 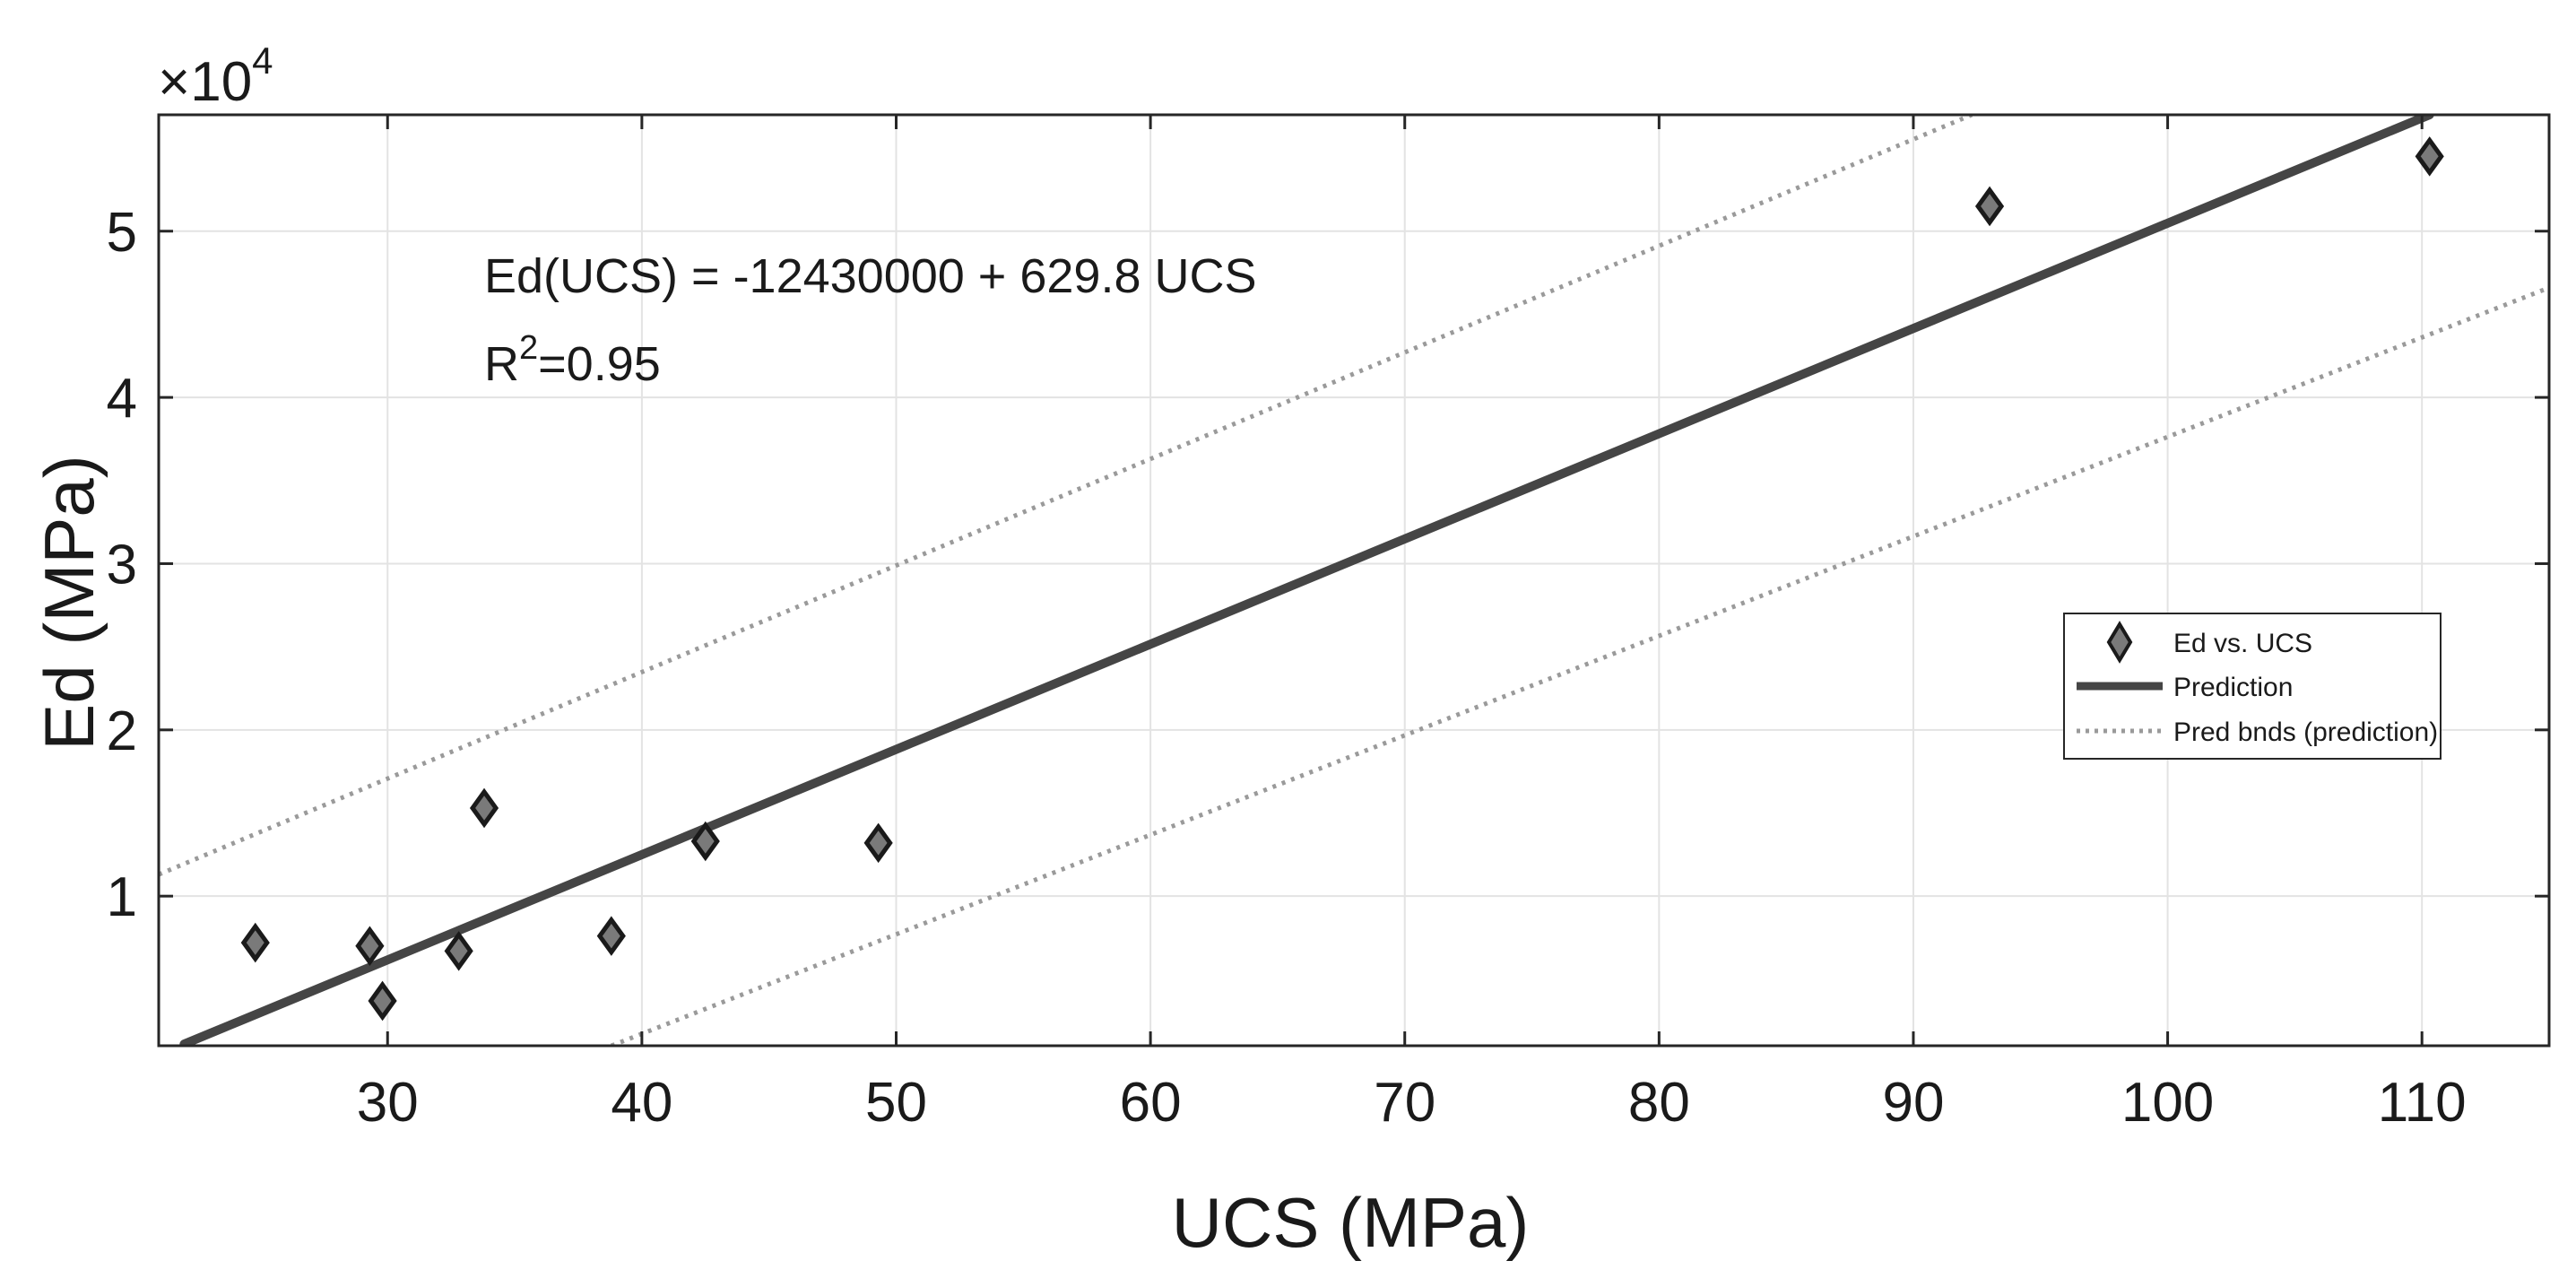 I want to click on legend-marker-points, so click(x=2119, y=642).